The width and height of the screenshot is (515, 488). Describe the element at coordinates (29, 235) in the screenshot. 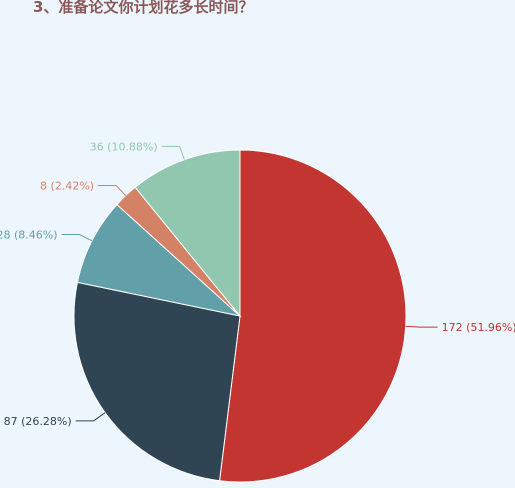

I see `slice-label-2: 28 (8.46%)` at that location.